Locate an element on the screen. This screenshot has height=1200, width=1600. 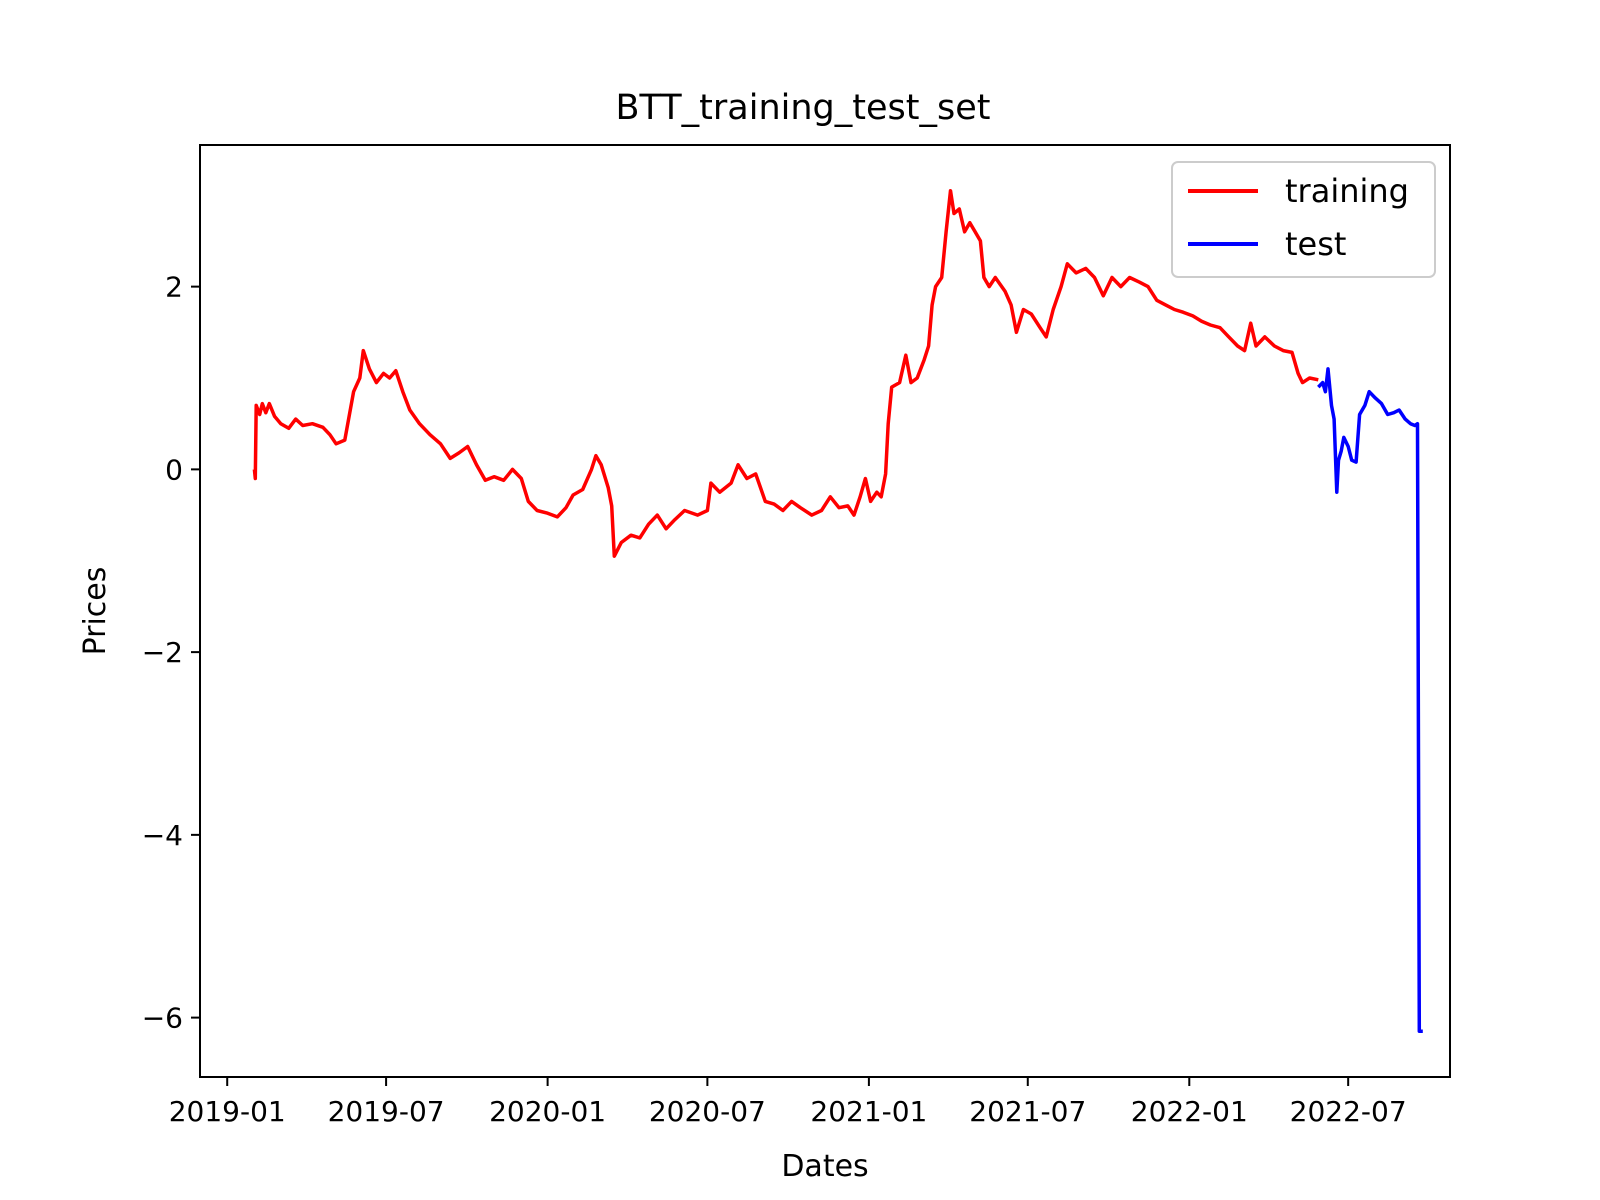
y-tick-label: −2 is located at coordinates (162, 652).